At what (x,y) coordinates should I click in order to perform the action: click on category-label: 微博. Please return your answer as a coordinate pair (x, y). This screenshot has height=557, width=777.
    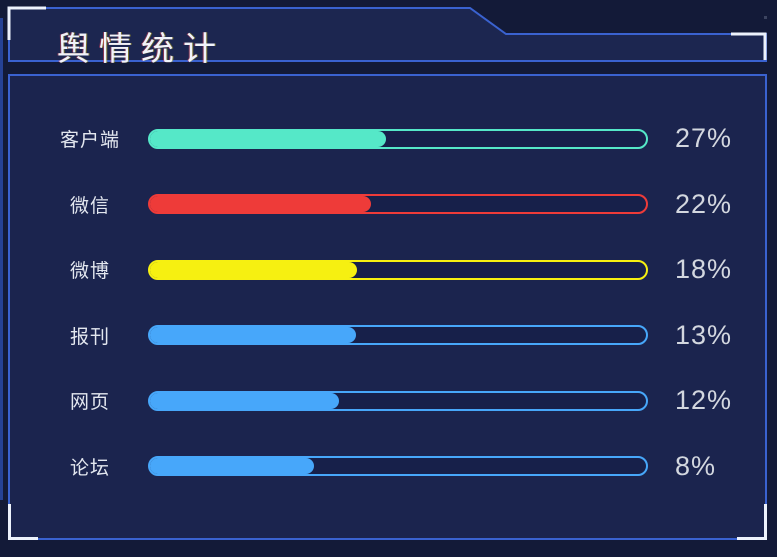
    Looking at the image, I should click on (89, 272).